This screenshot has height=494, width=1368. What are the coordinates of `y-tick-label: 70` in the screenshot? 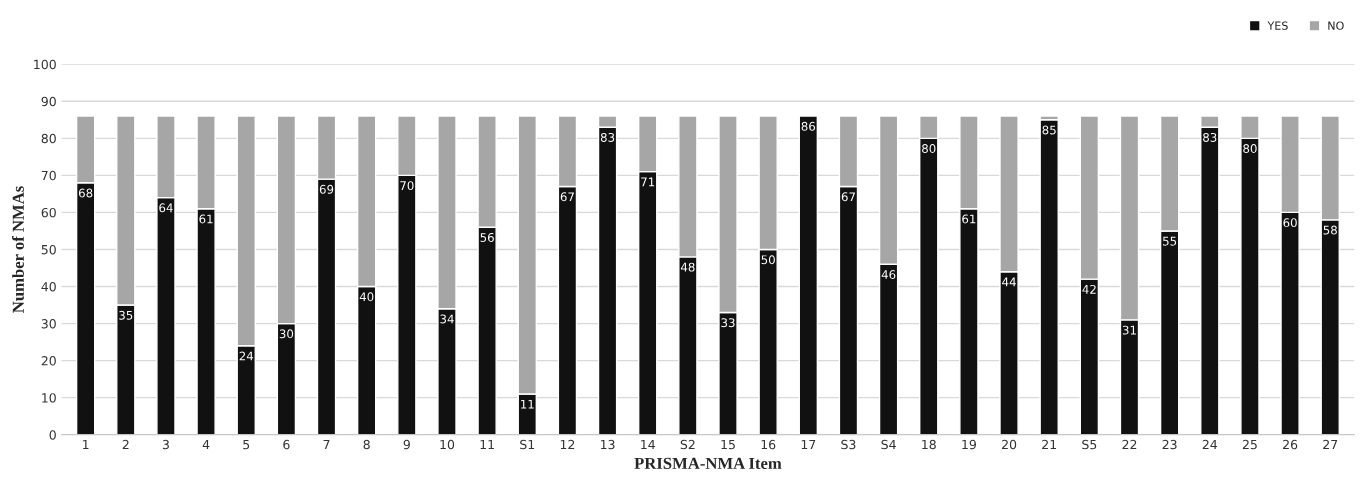 It's located at (48, 175).